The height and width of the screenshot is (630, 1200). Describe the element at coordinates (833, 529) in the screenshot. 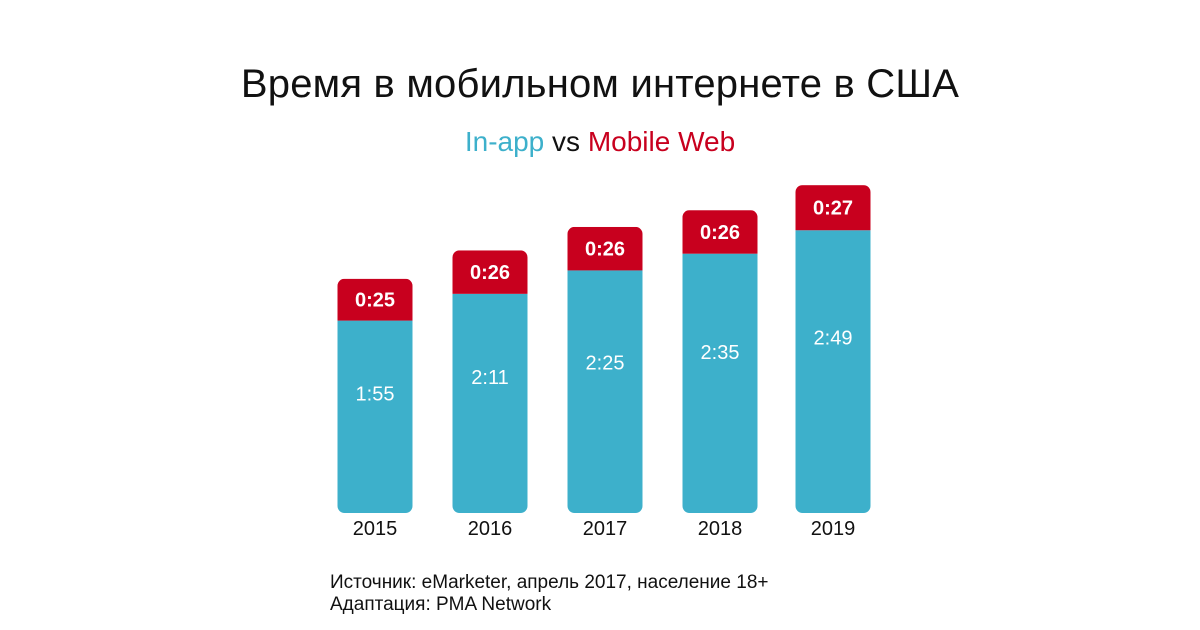

I see `x-tick-label-2019: 2019` at that location.